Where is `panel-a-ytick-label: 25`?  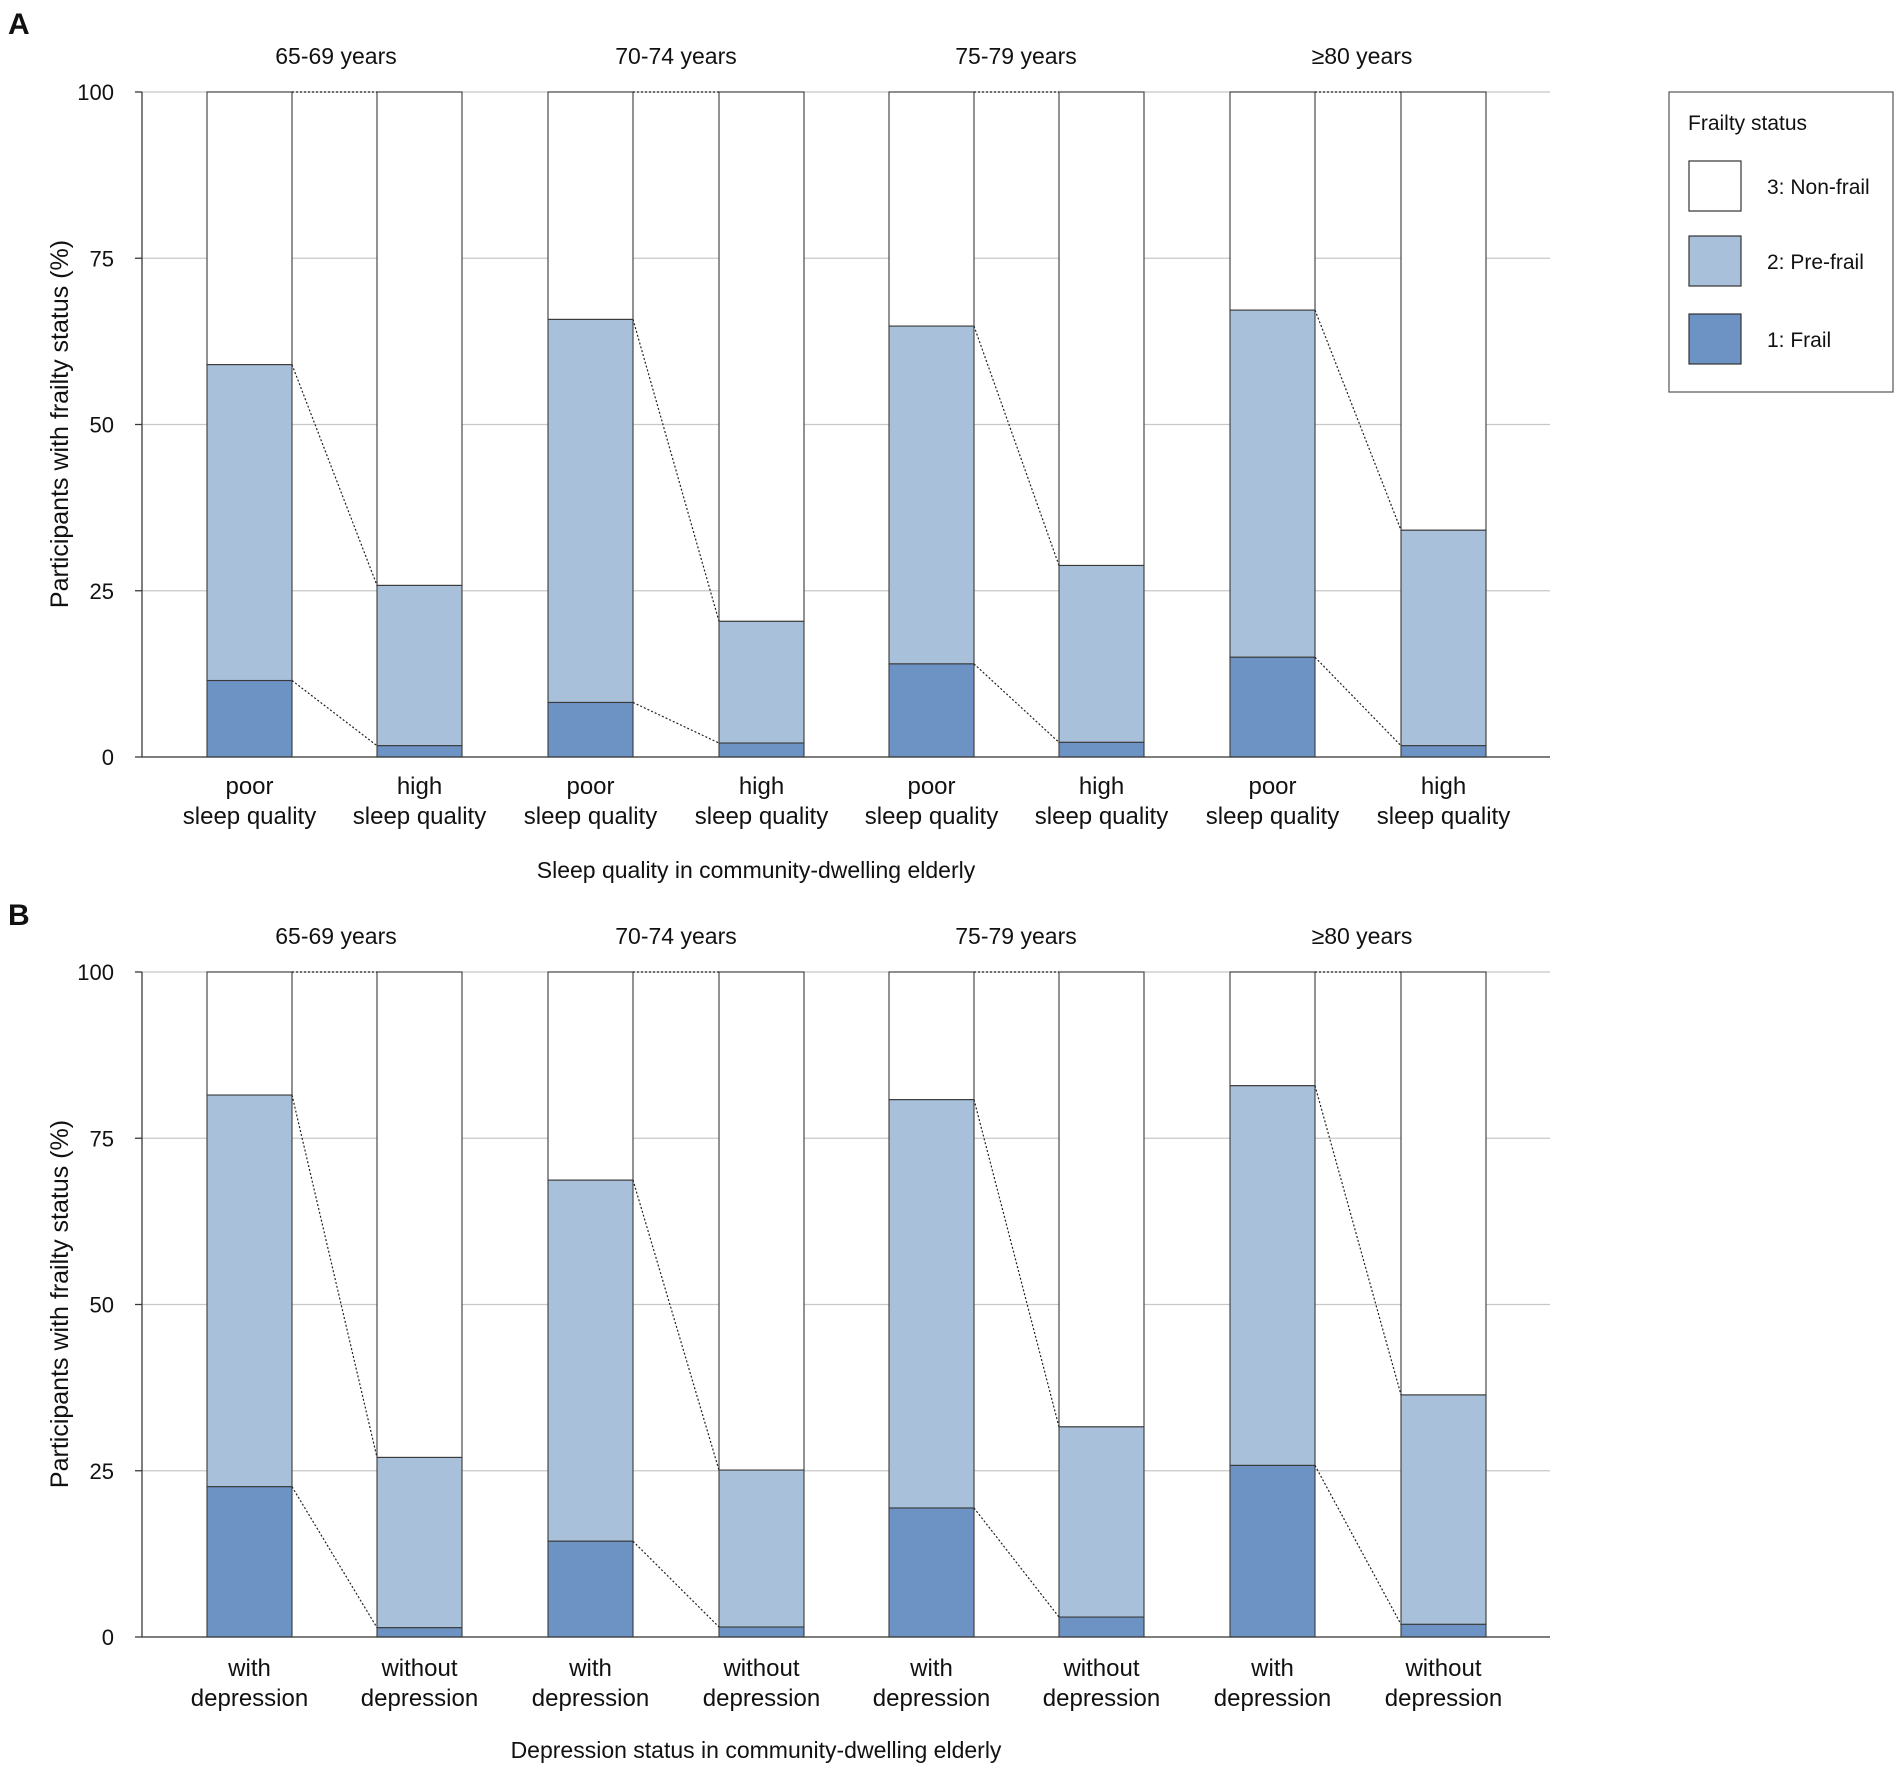
panel-a-ytick-label: 25 is located at coordinates (102, 591).